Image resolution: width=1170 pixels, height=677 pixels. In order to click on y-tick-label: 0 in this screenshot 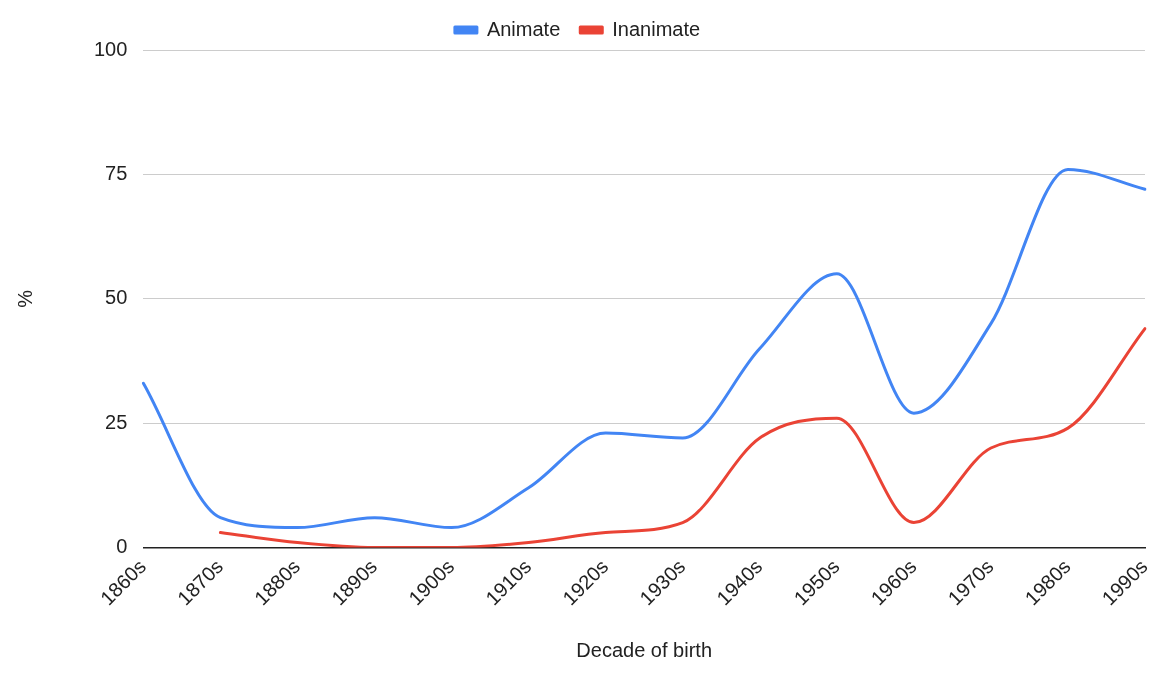, I will do `click(122, 546)`.